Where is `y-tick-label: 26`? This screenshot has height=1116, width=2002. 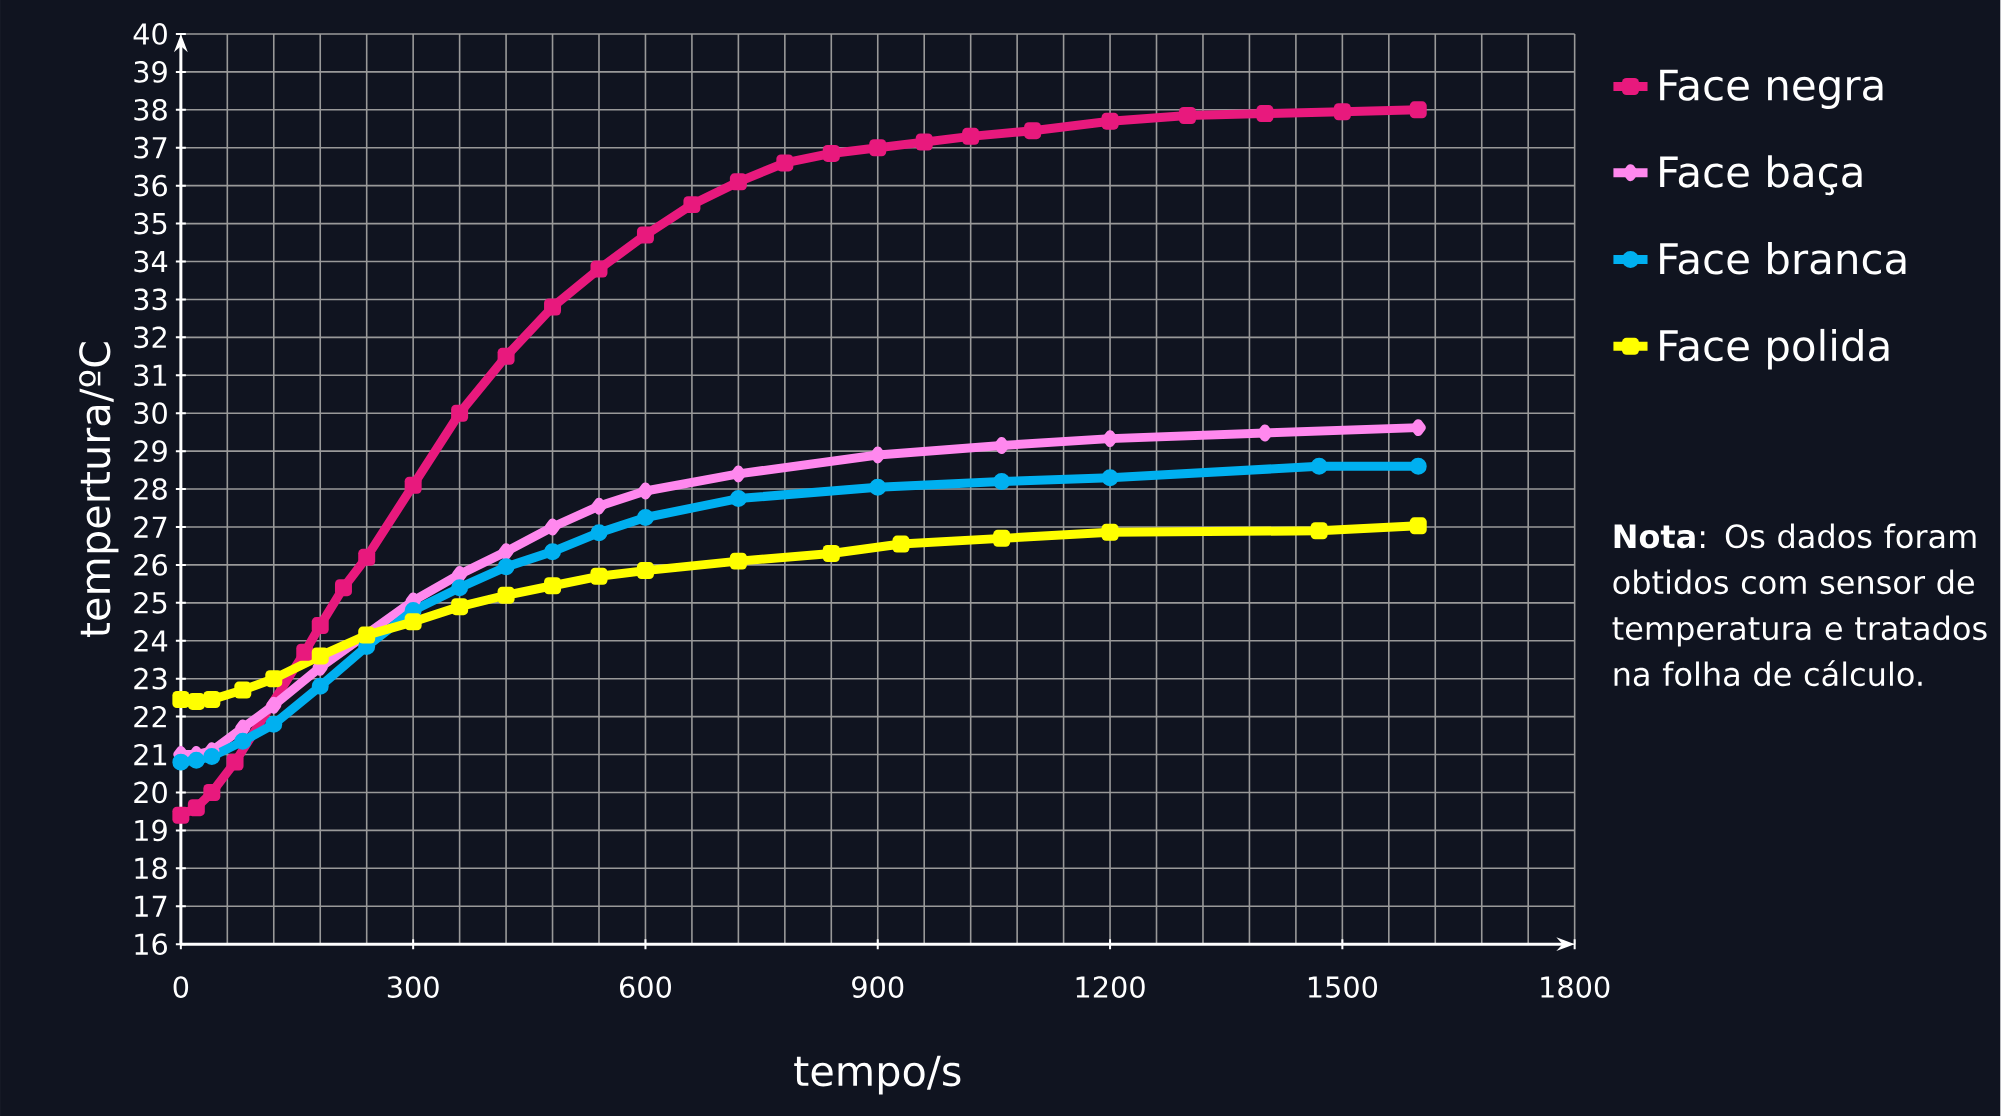 y-tick-label: 26 is located at coordinates (150, 565).